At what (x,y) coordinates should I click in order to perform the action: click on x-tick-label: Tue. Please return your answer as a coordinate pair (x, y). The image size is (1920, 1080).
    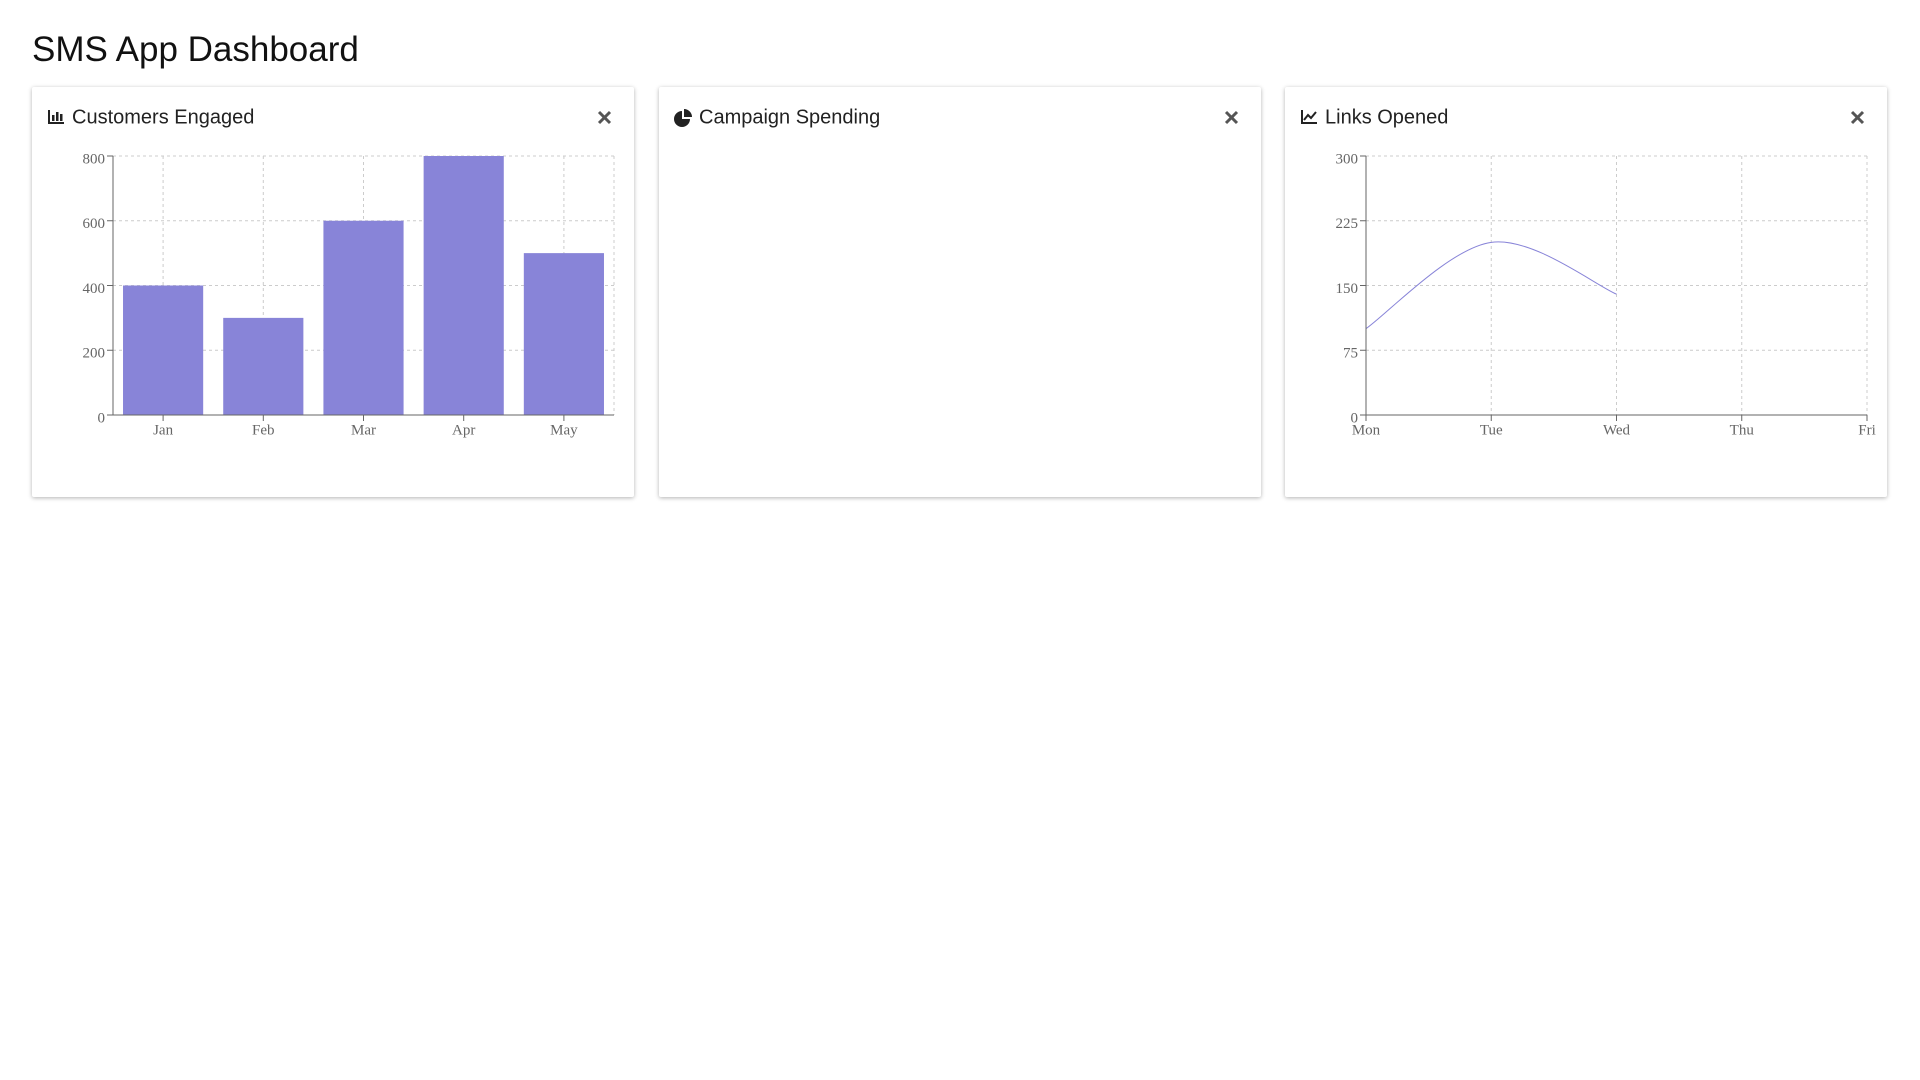
    Looking at the image, I should click on (1491, 430).